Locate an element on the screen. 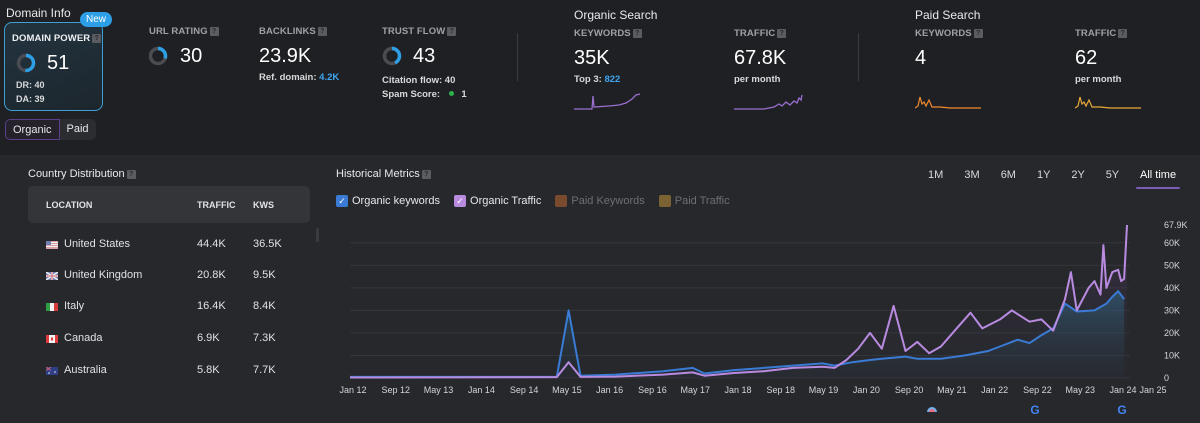 This screenshot has width=1200, height=423. top3-value: 822 is located at coordinates (612, 79).